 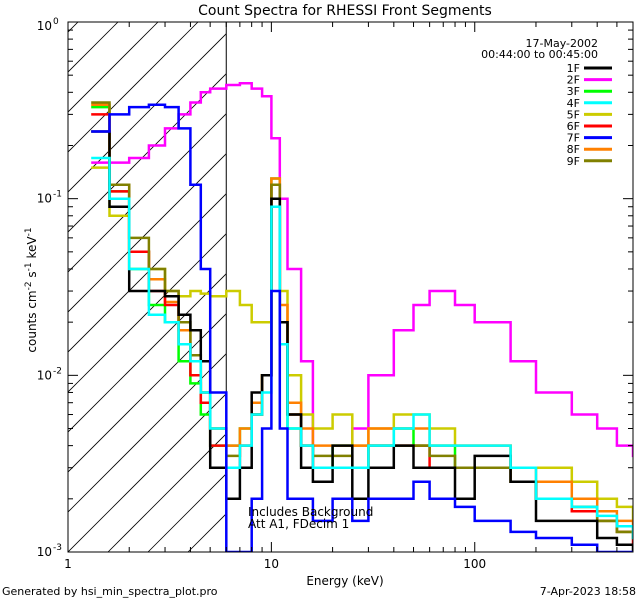 What do you see at coordinates (57, 548) in the screenshot?
I see `y-tick-exponent: -3` at bounding box center [57, 548].